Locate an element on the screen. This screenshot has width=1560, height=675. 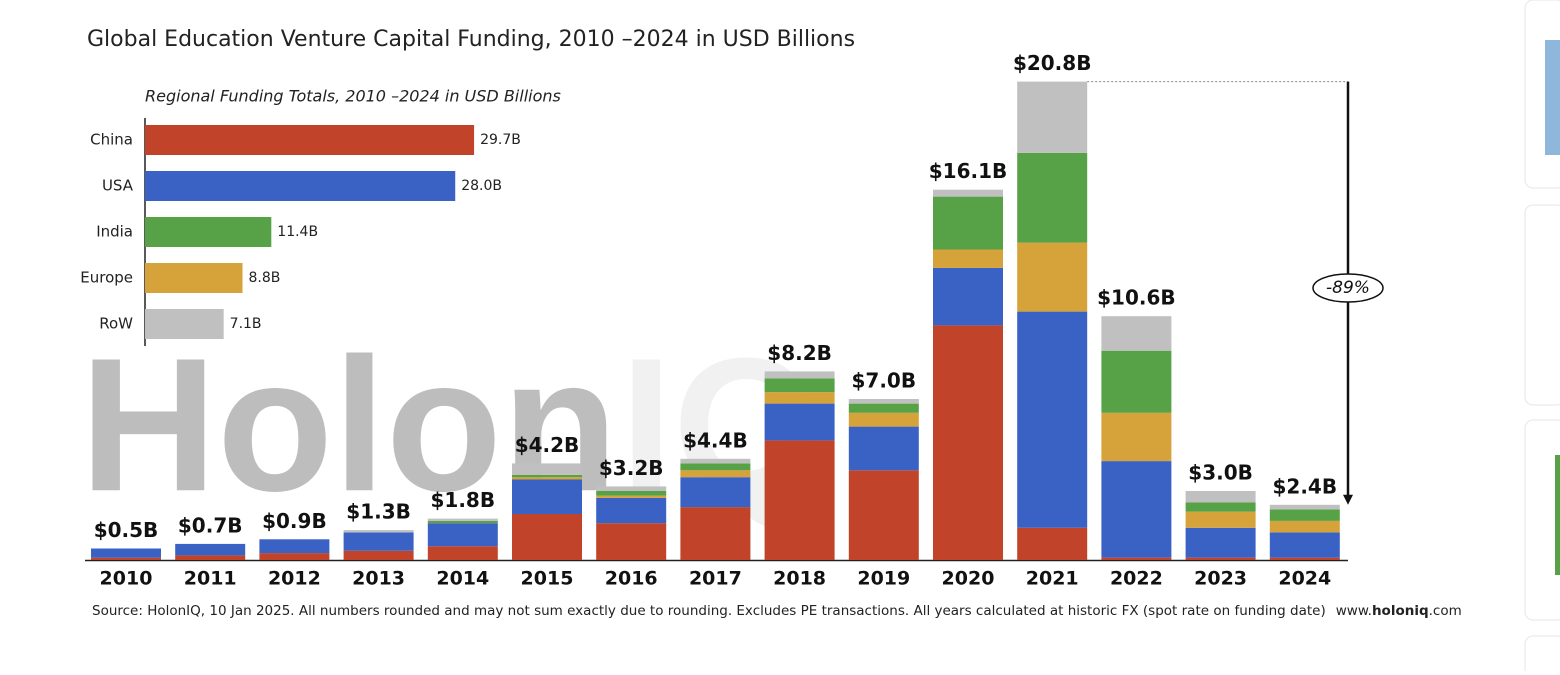
total-label: $0.5B is located at coordinates (126, 530).